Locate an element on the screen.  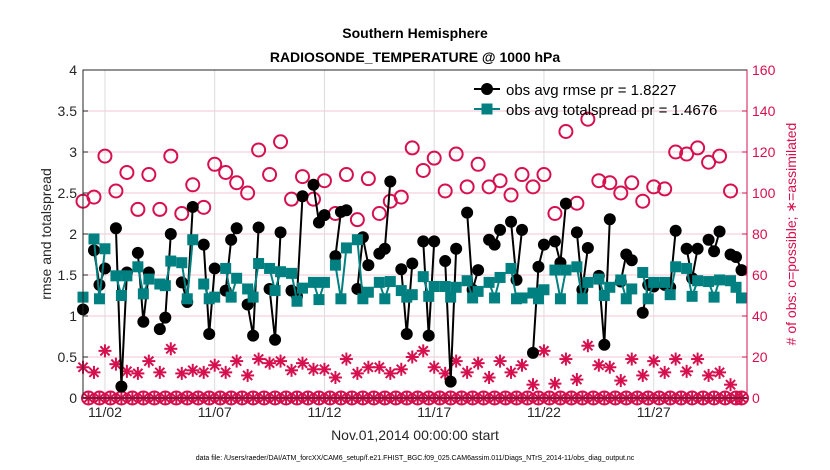
y-tick-label: 1.5 is located at coordinates (68, 275).